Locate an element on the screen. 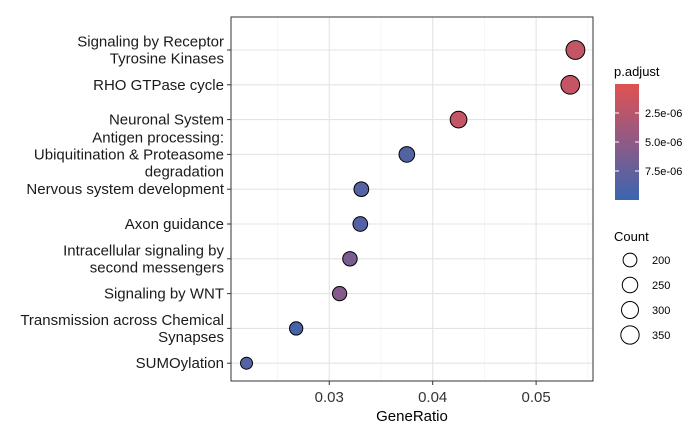  category-label: Transmission across Chemical is located at coordinates (122, 320).